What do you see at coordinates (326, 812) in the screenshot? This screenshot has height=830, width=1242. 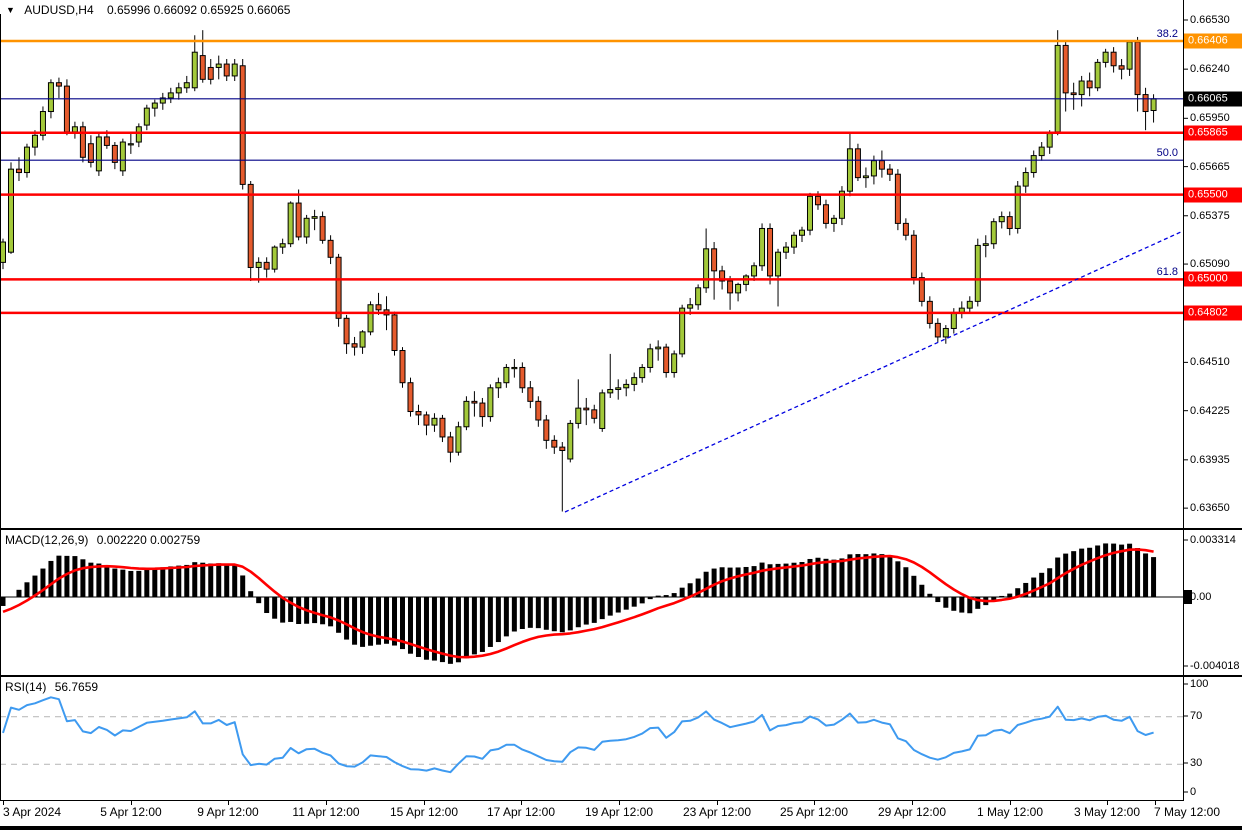 I see `time-axis-label: 11 Apr 12:00` at bounding box center [326, 812].